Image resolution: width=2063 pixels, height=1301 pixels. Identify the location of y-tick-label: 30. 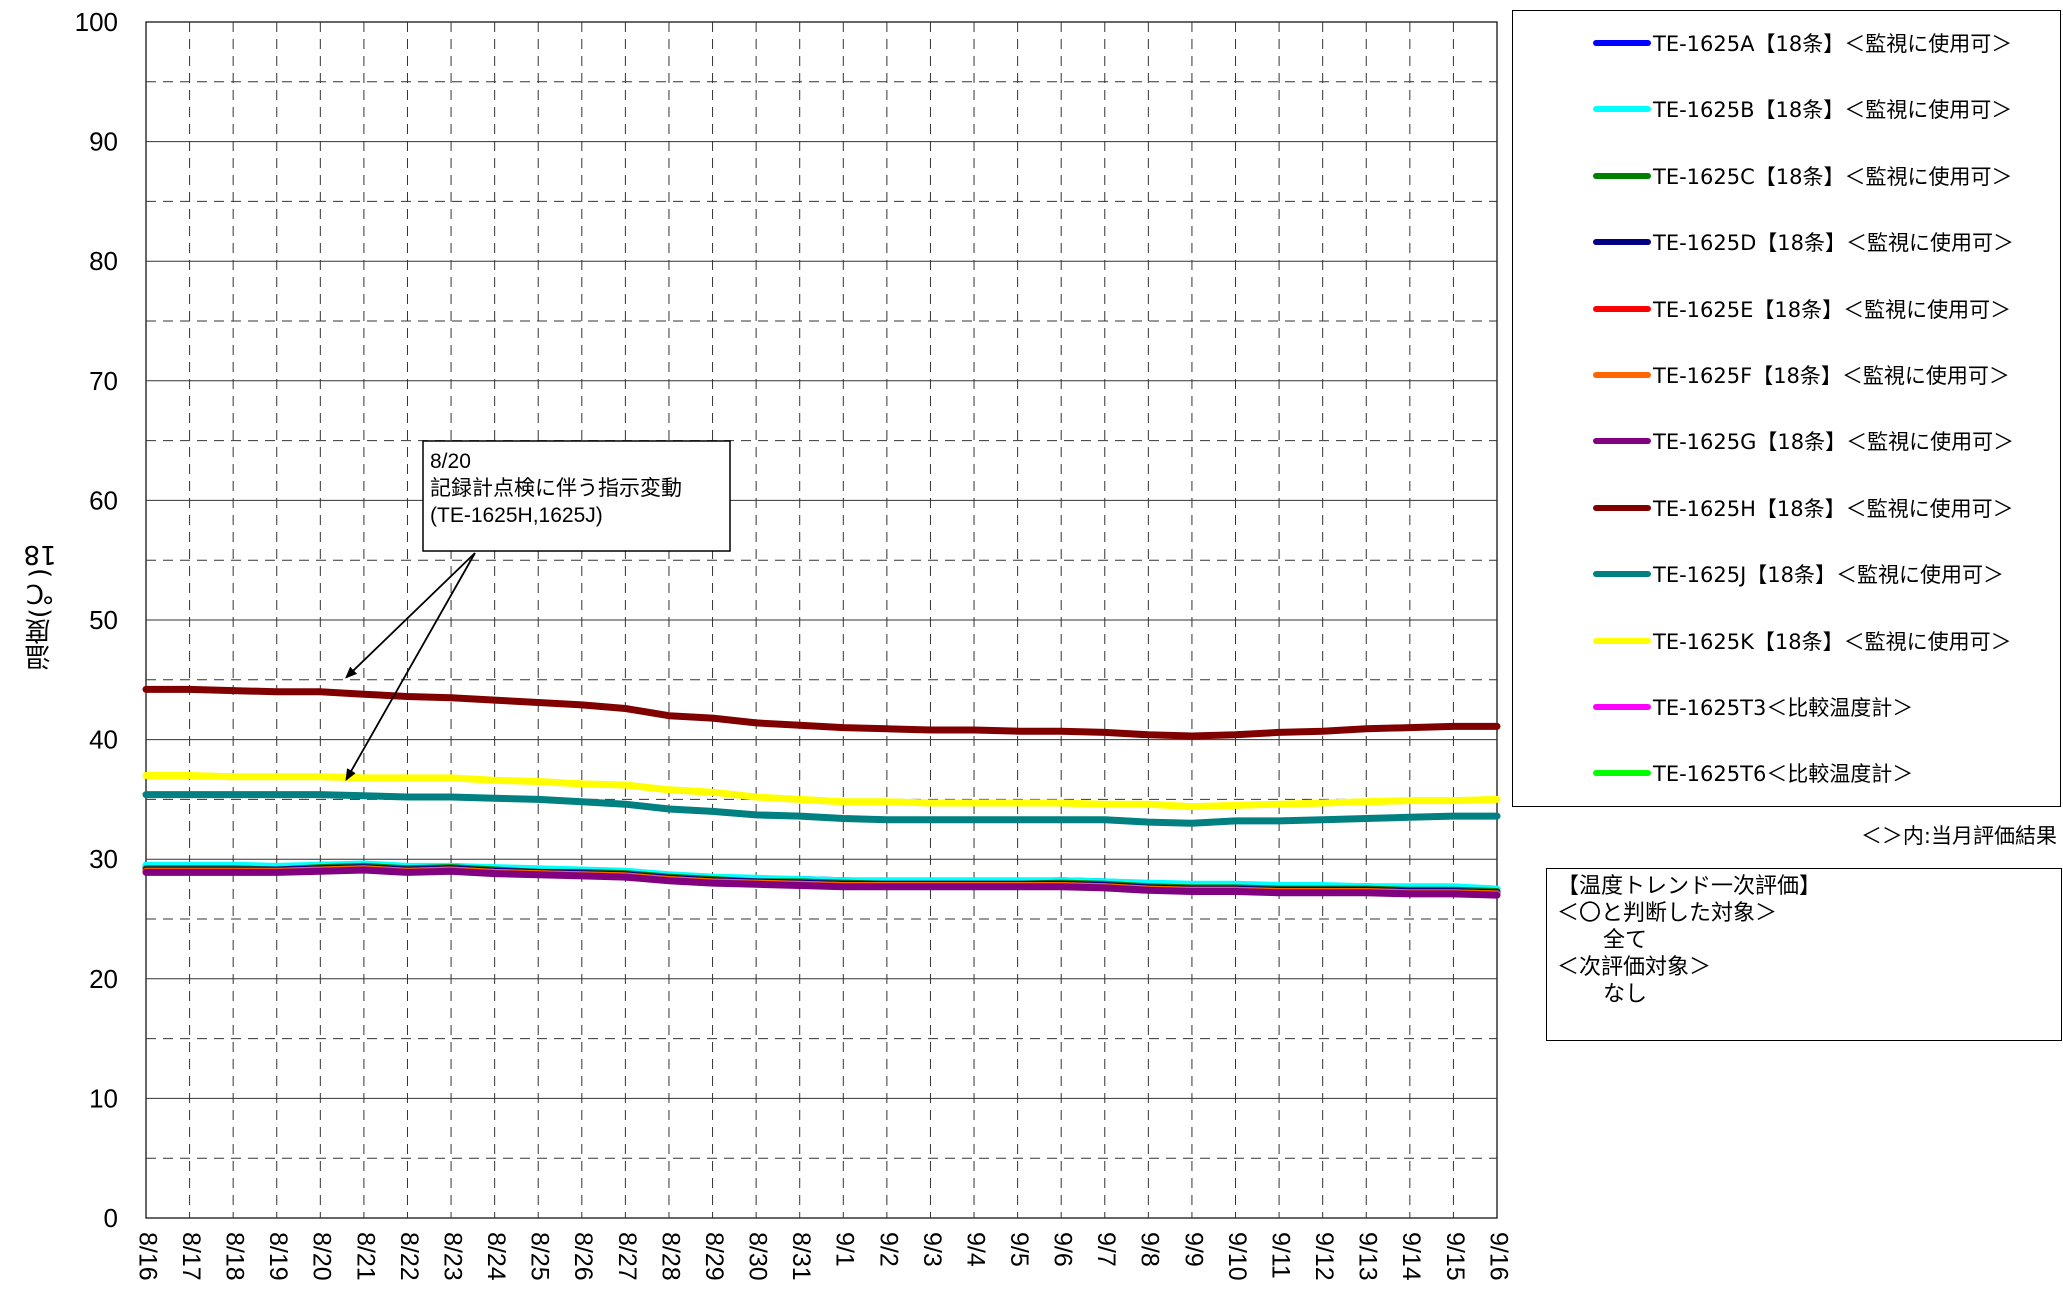
(103, 859).